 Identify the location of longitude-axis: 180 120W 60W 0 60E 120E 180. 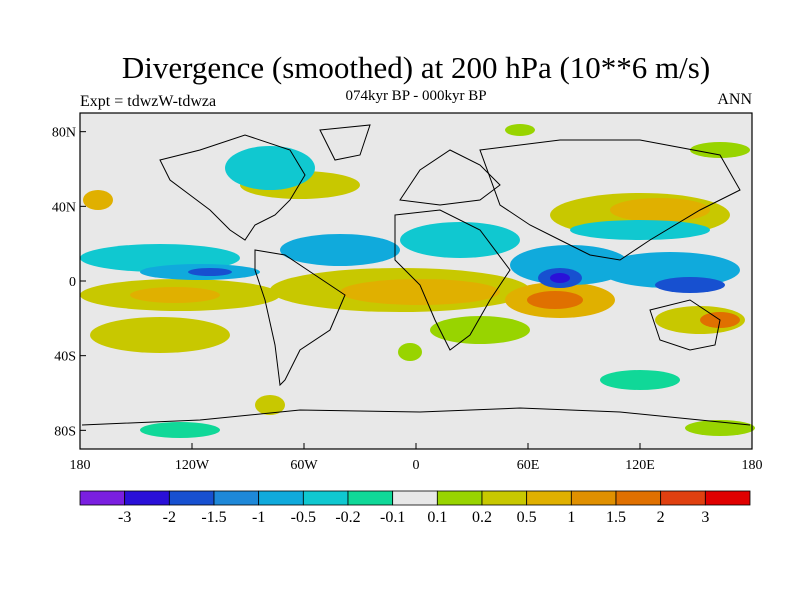
(416, 458).